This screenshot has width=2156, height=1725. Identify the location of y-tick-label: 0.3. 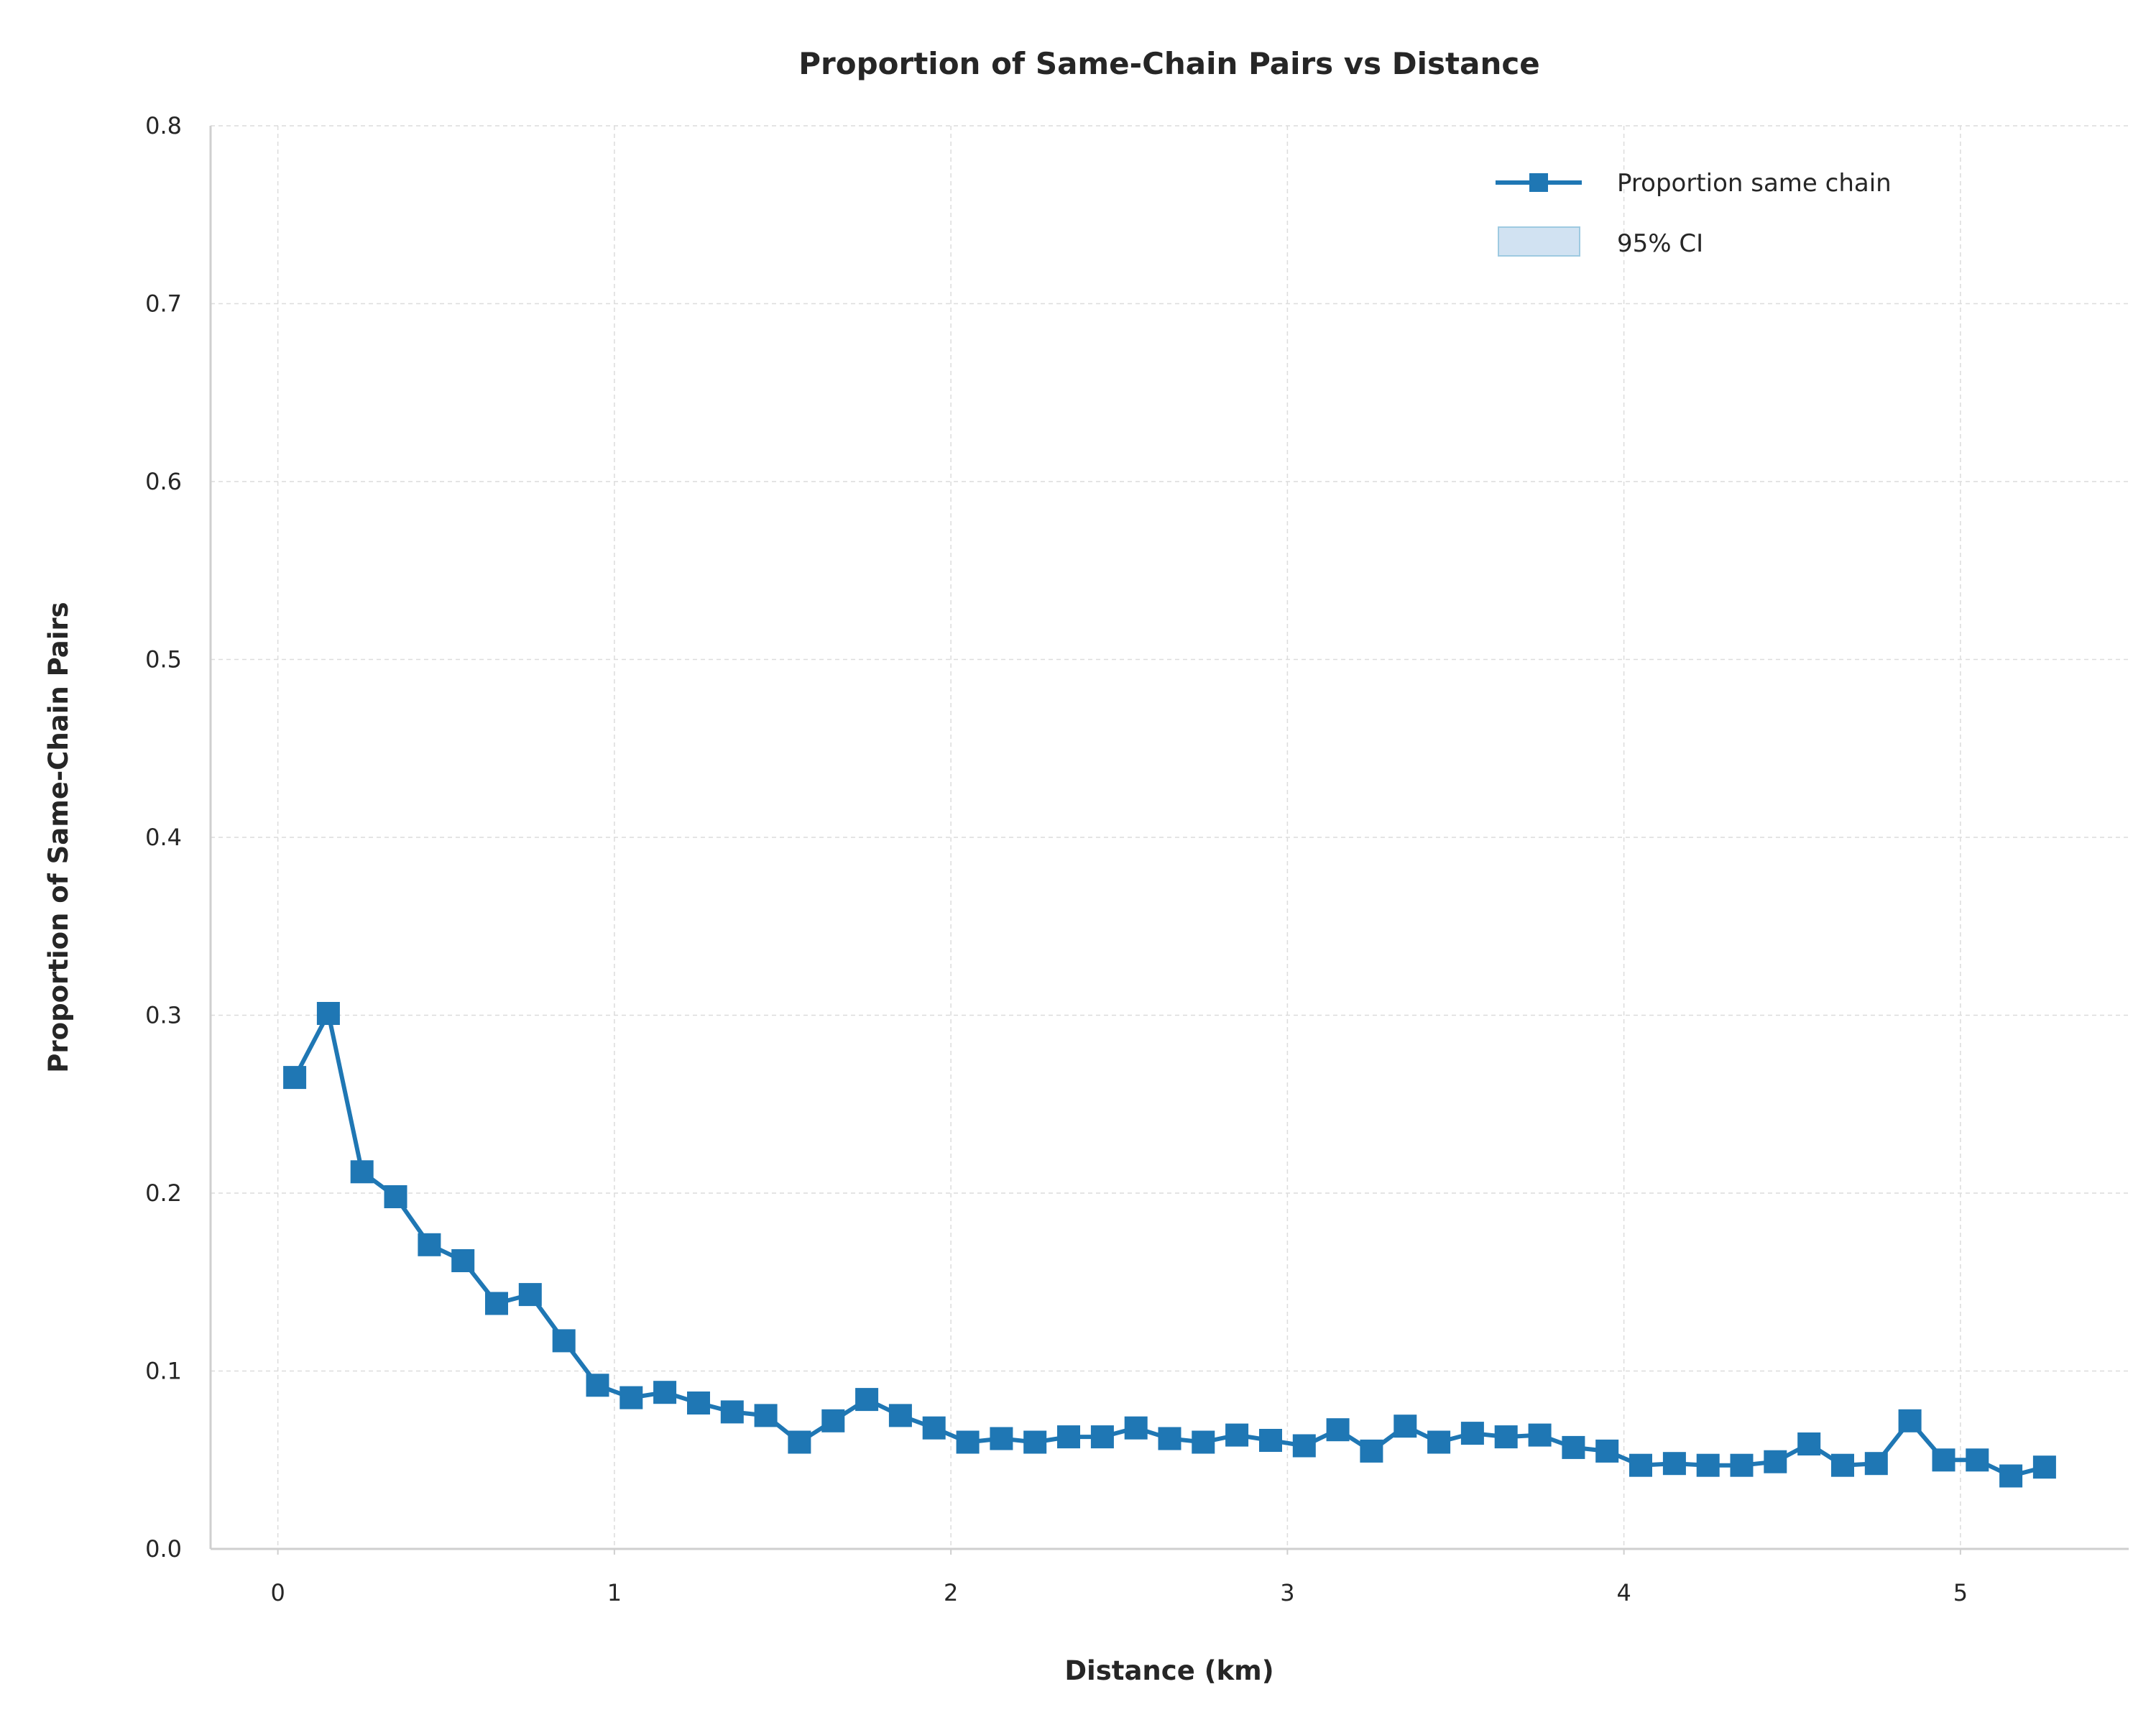
(163, 1015).